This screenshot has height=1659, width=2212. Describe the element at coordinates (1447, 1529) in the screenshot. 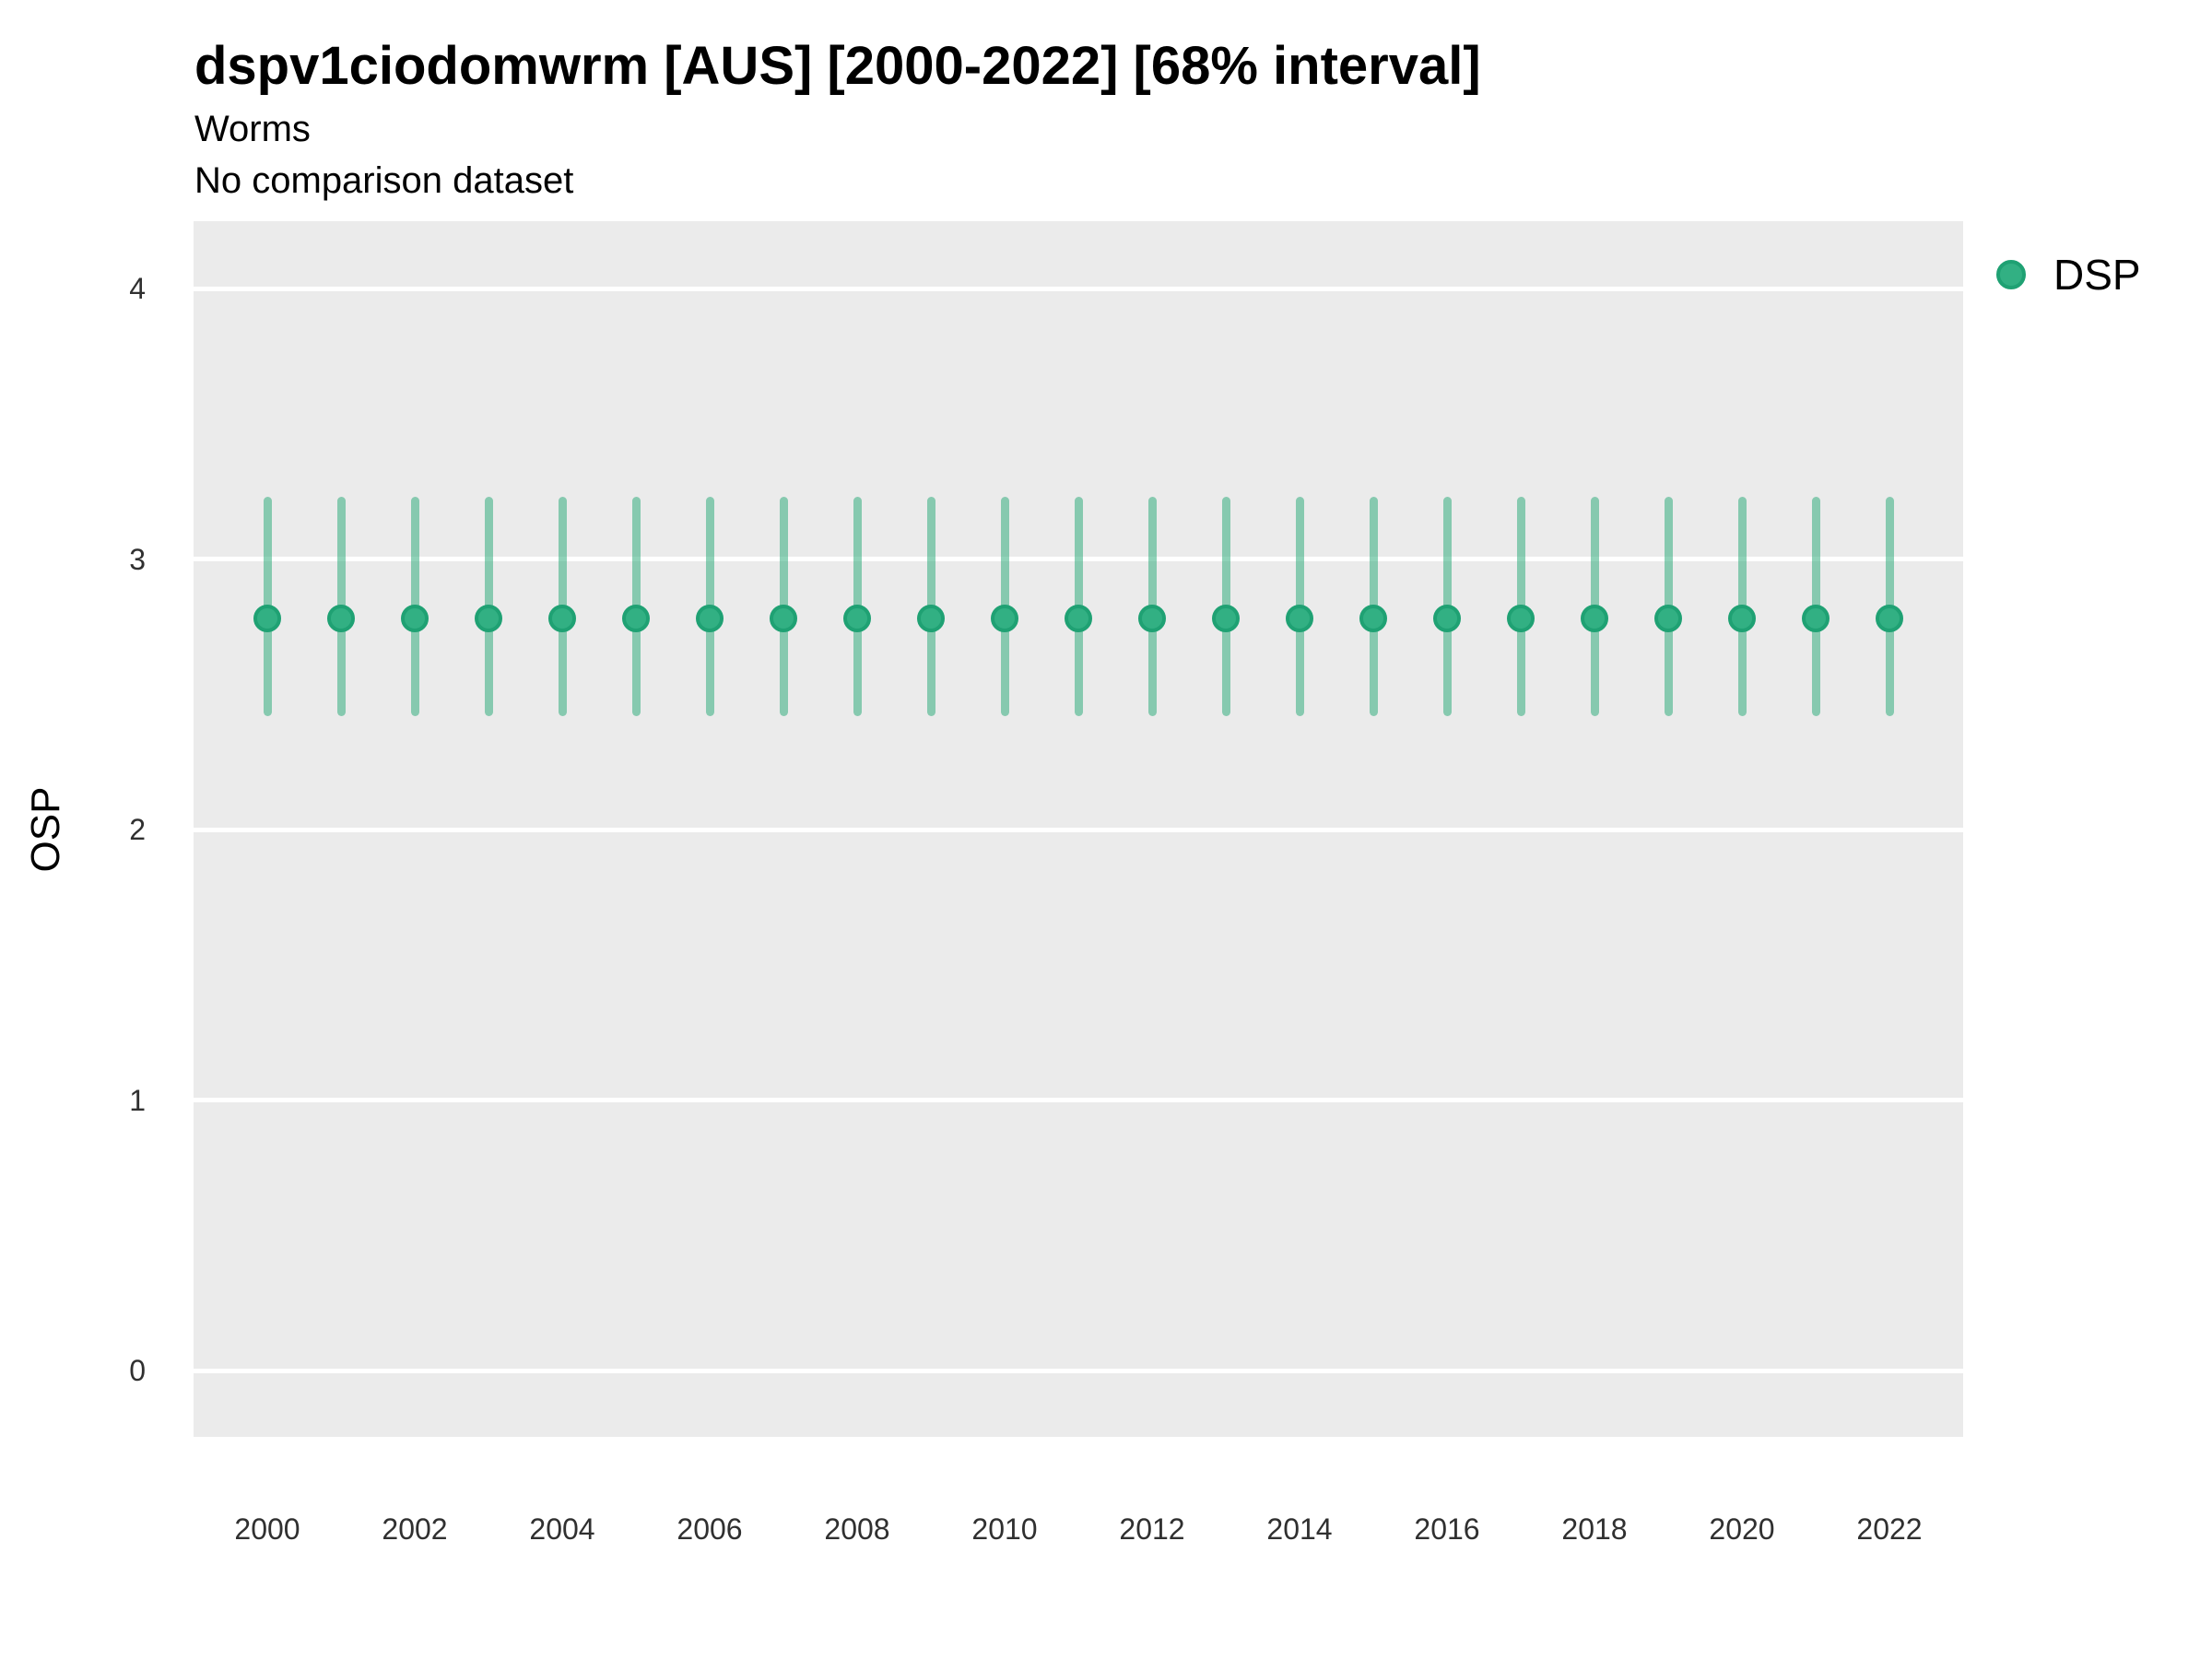

I see `x-tick-label: 2016` at that location.